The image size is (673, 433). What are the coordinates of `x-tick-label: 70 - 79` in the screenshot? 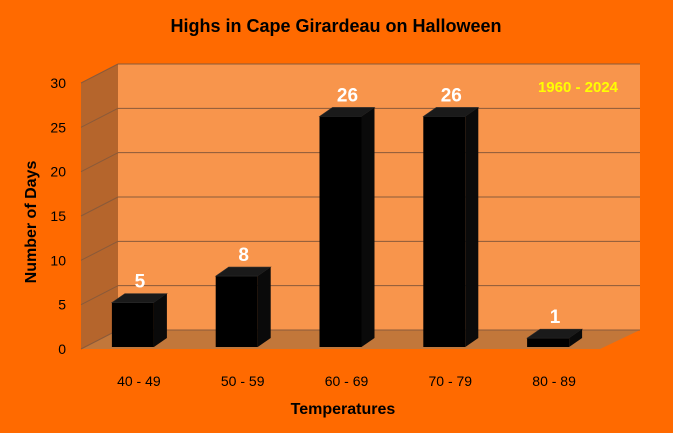 It's located at (451, 381).